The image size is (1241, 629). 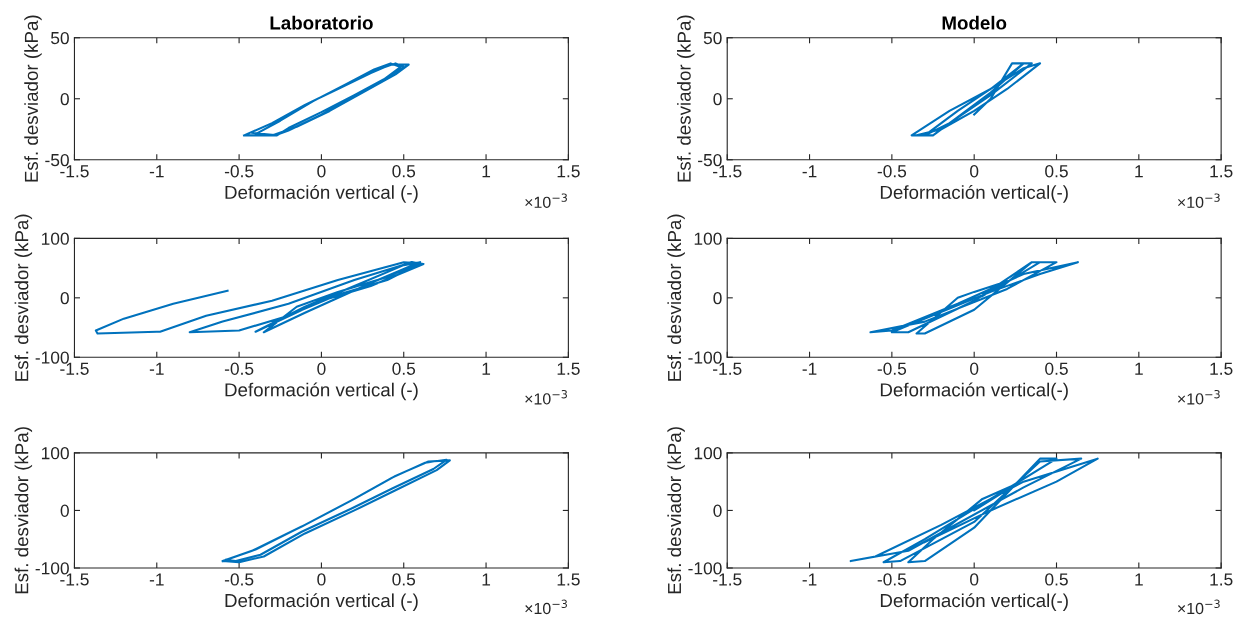 I want to click on chart-title: Laboratorio, so click(x=321, y=22).